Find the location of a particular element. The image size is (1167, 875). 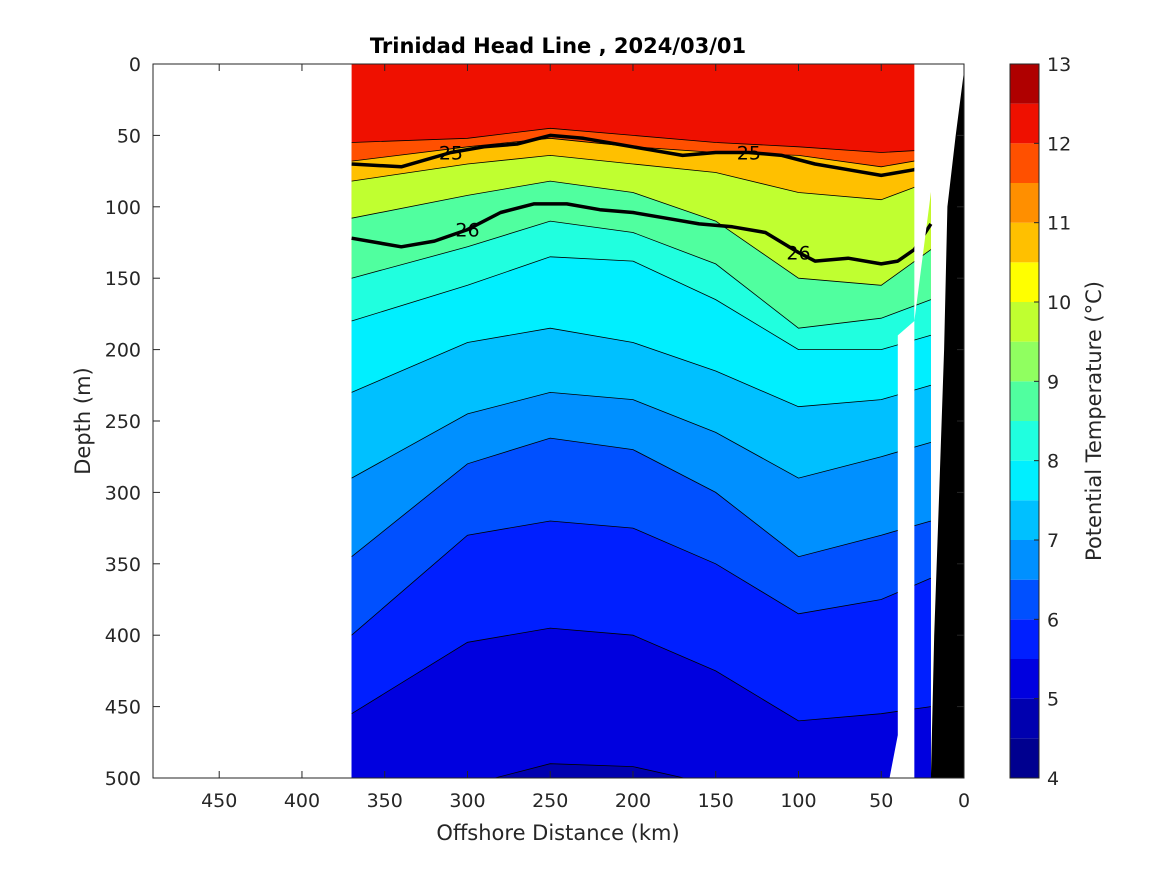

y-tick-label: 450 is located at coordinates (123, 708).